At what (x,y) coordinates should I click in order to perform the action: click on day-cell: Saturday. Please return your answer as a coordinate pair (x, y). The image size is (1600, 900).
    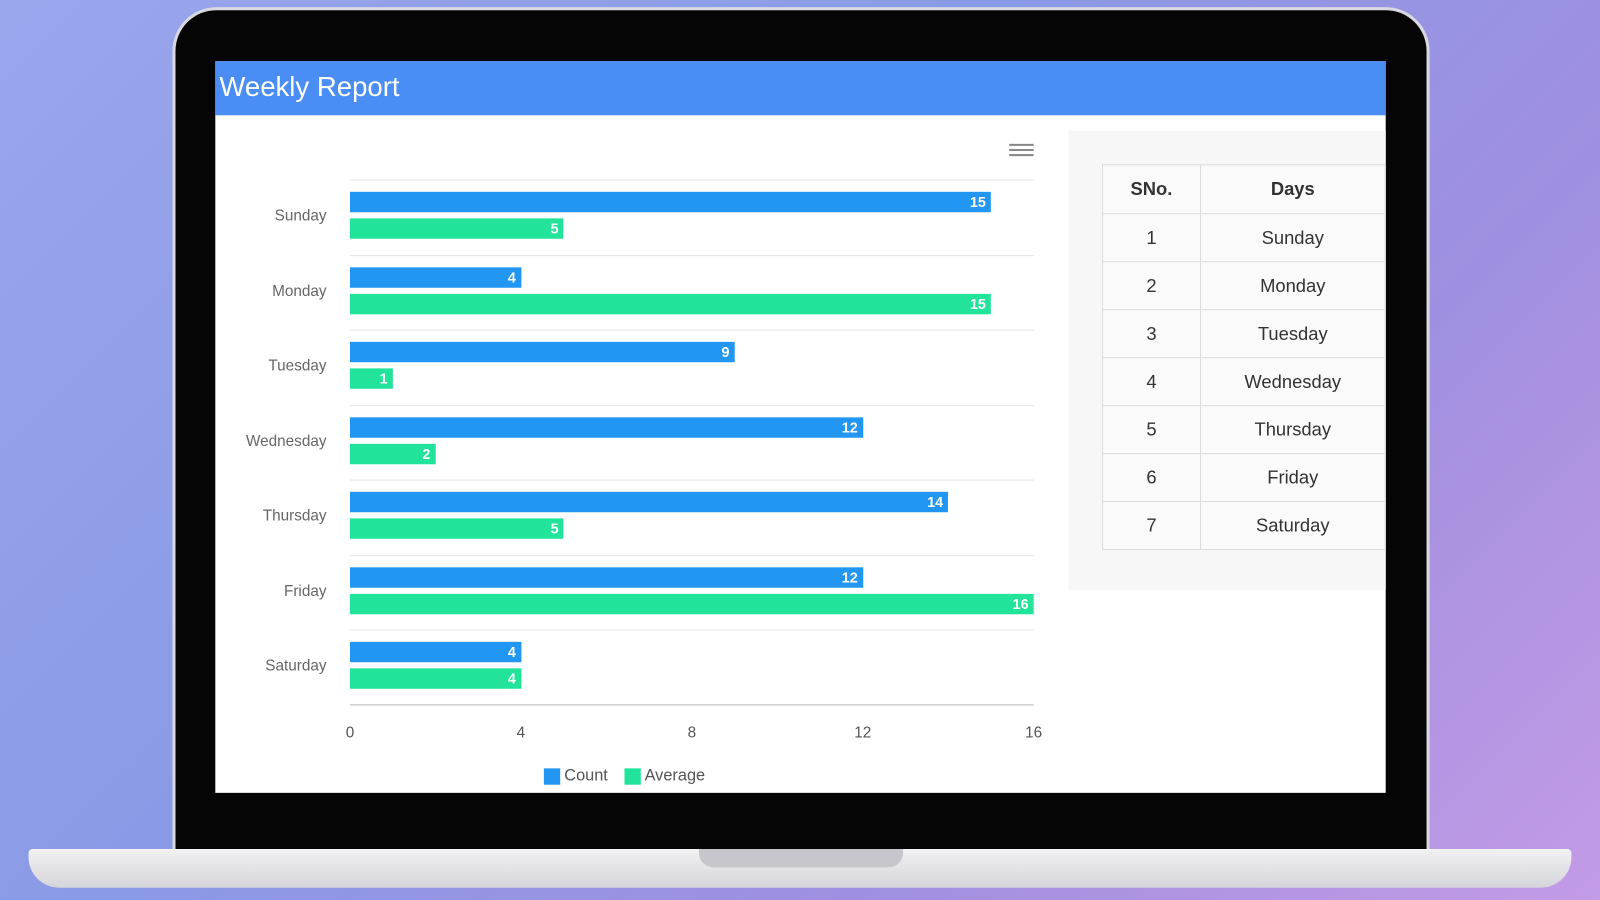
    Looking at the image, I should click on (1292, 525).